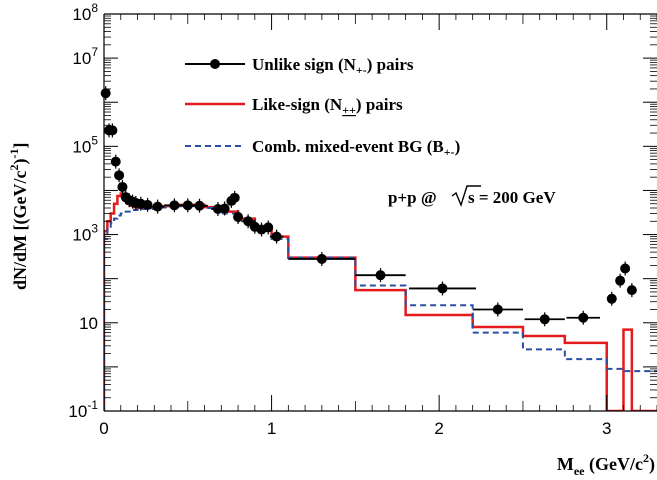 The height and width of the screenshot is (480, 657). Describe the element at coordinates (271, 428) in the screenshot. I see `x-tick-label: 1` at that location.